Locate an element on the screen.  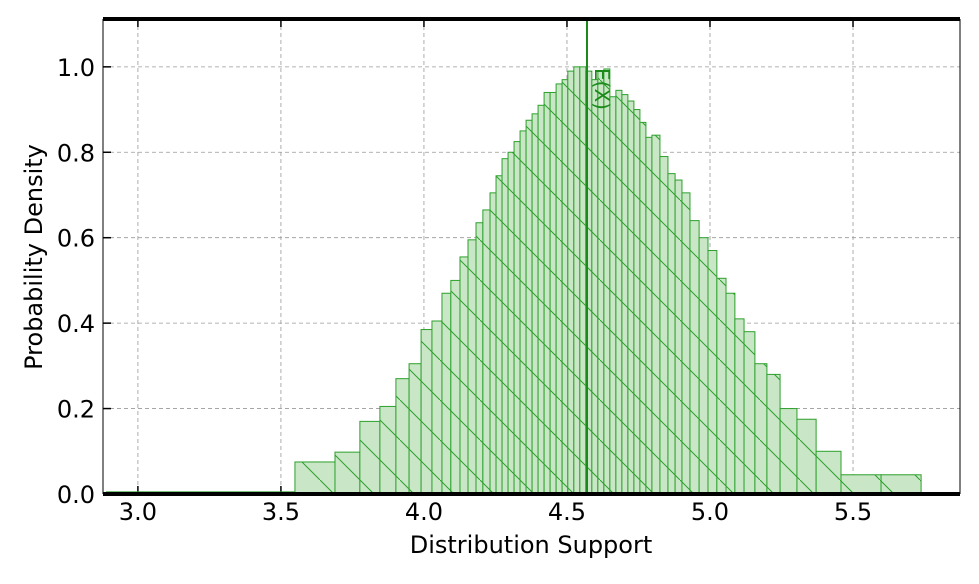
y-tick-label: 0.6 is located at coordinates (76, 239).